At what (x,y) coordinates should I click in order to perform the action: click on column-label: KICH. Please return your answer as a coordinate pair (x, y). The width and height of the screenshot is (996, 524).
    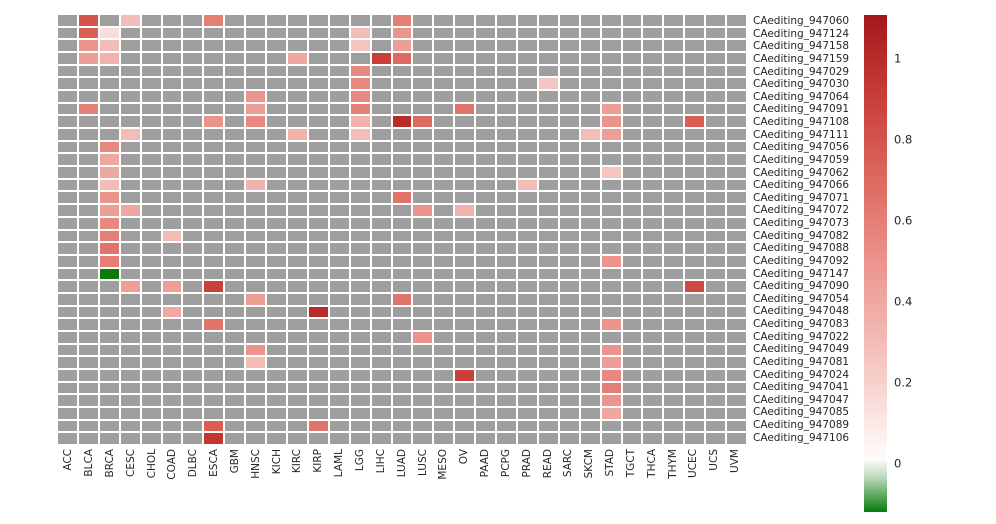
    Looking at the image, I should click on (276, 462).